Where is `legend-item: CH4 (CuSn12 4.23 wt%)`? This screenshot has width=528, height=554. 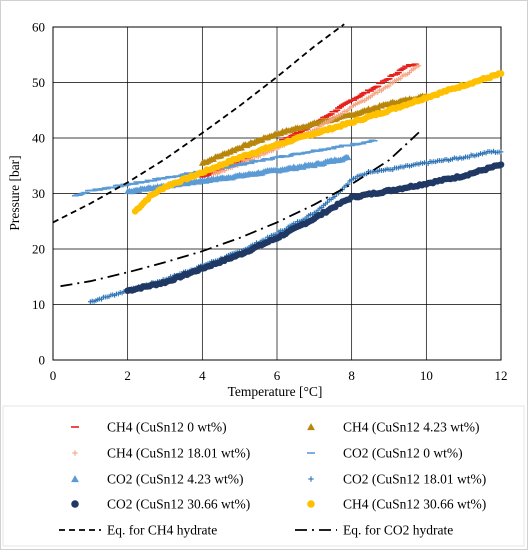
legend-item: CH4 (CuSn12 4.23 wt%) is located at coordinates (393, 427).